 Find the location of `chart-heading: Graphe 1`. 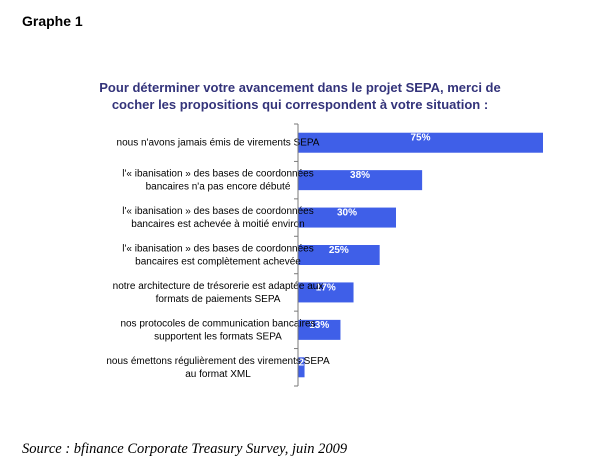

chart-heading: Graphe 1 is located at coordinates (52, 21).